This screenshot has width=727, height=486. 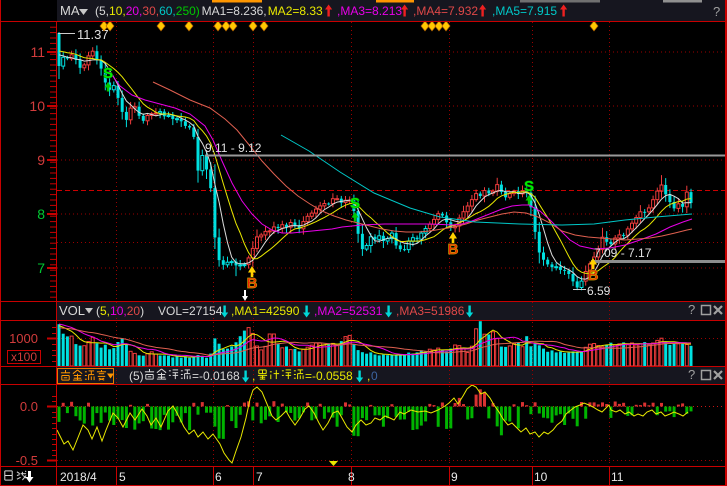 I want to click on svg-text: x100, so click(x=24, y=357).